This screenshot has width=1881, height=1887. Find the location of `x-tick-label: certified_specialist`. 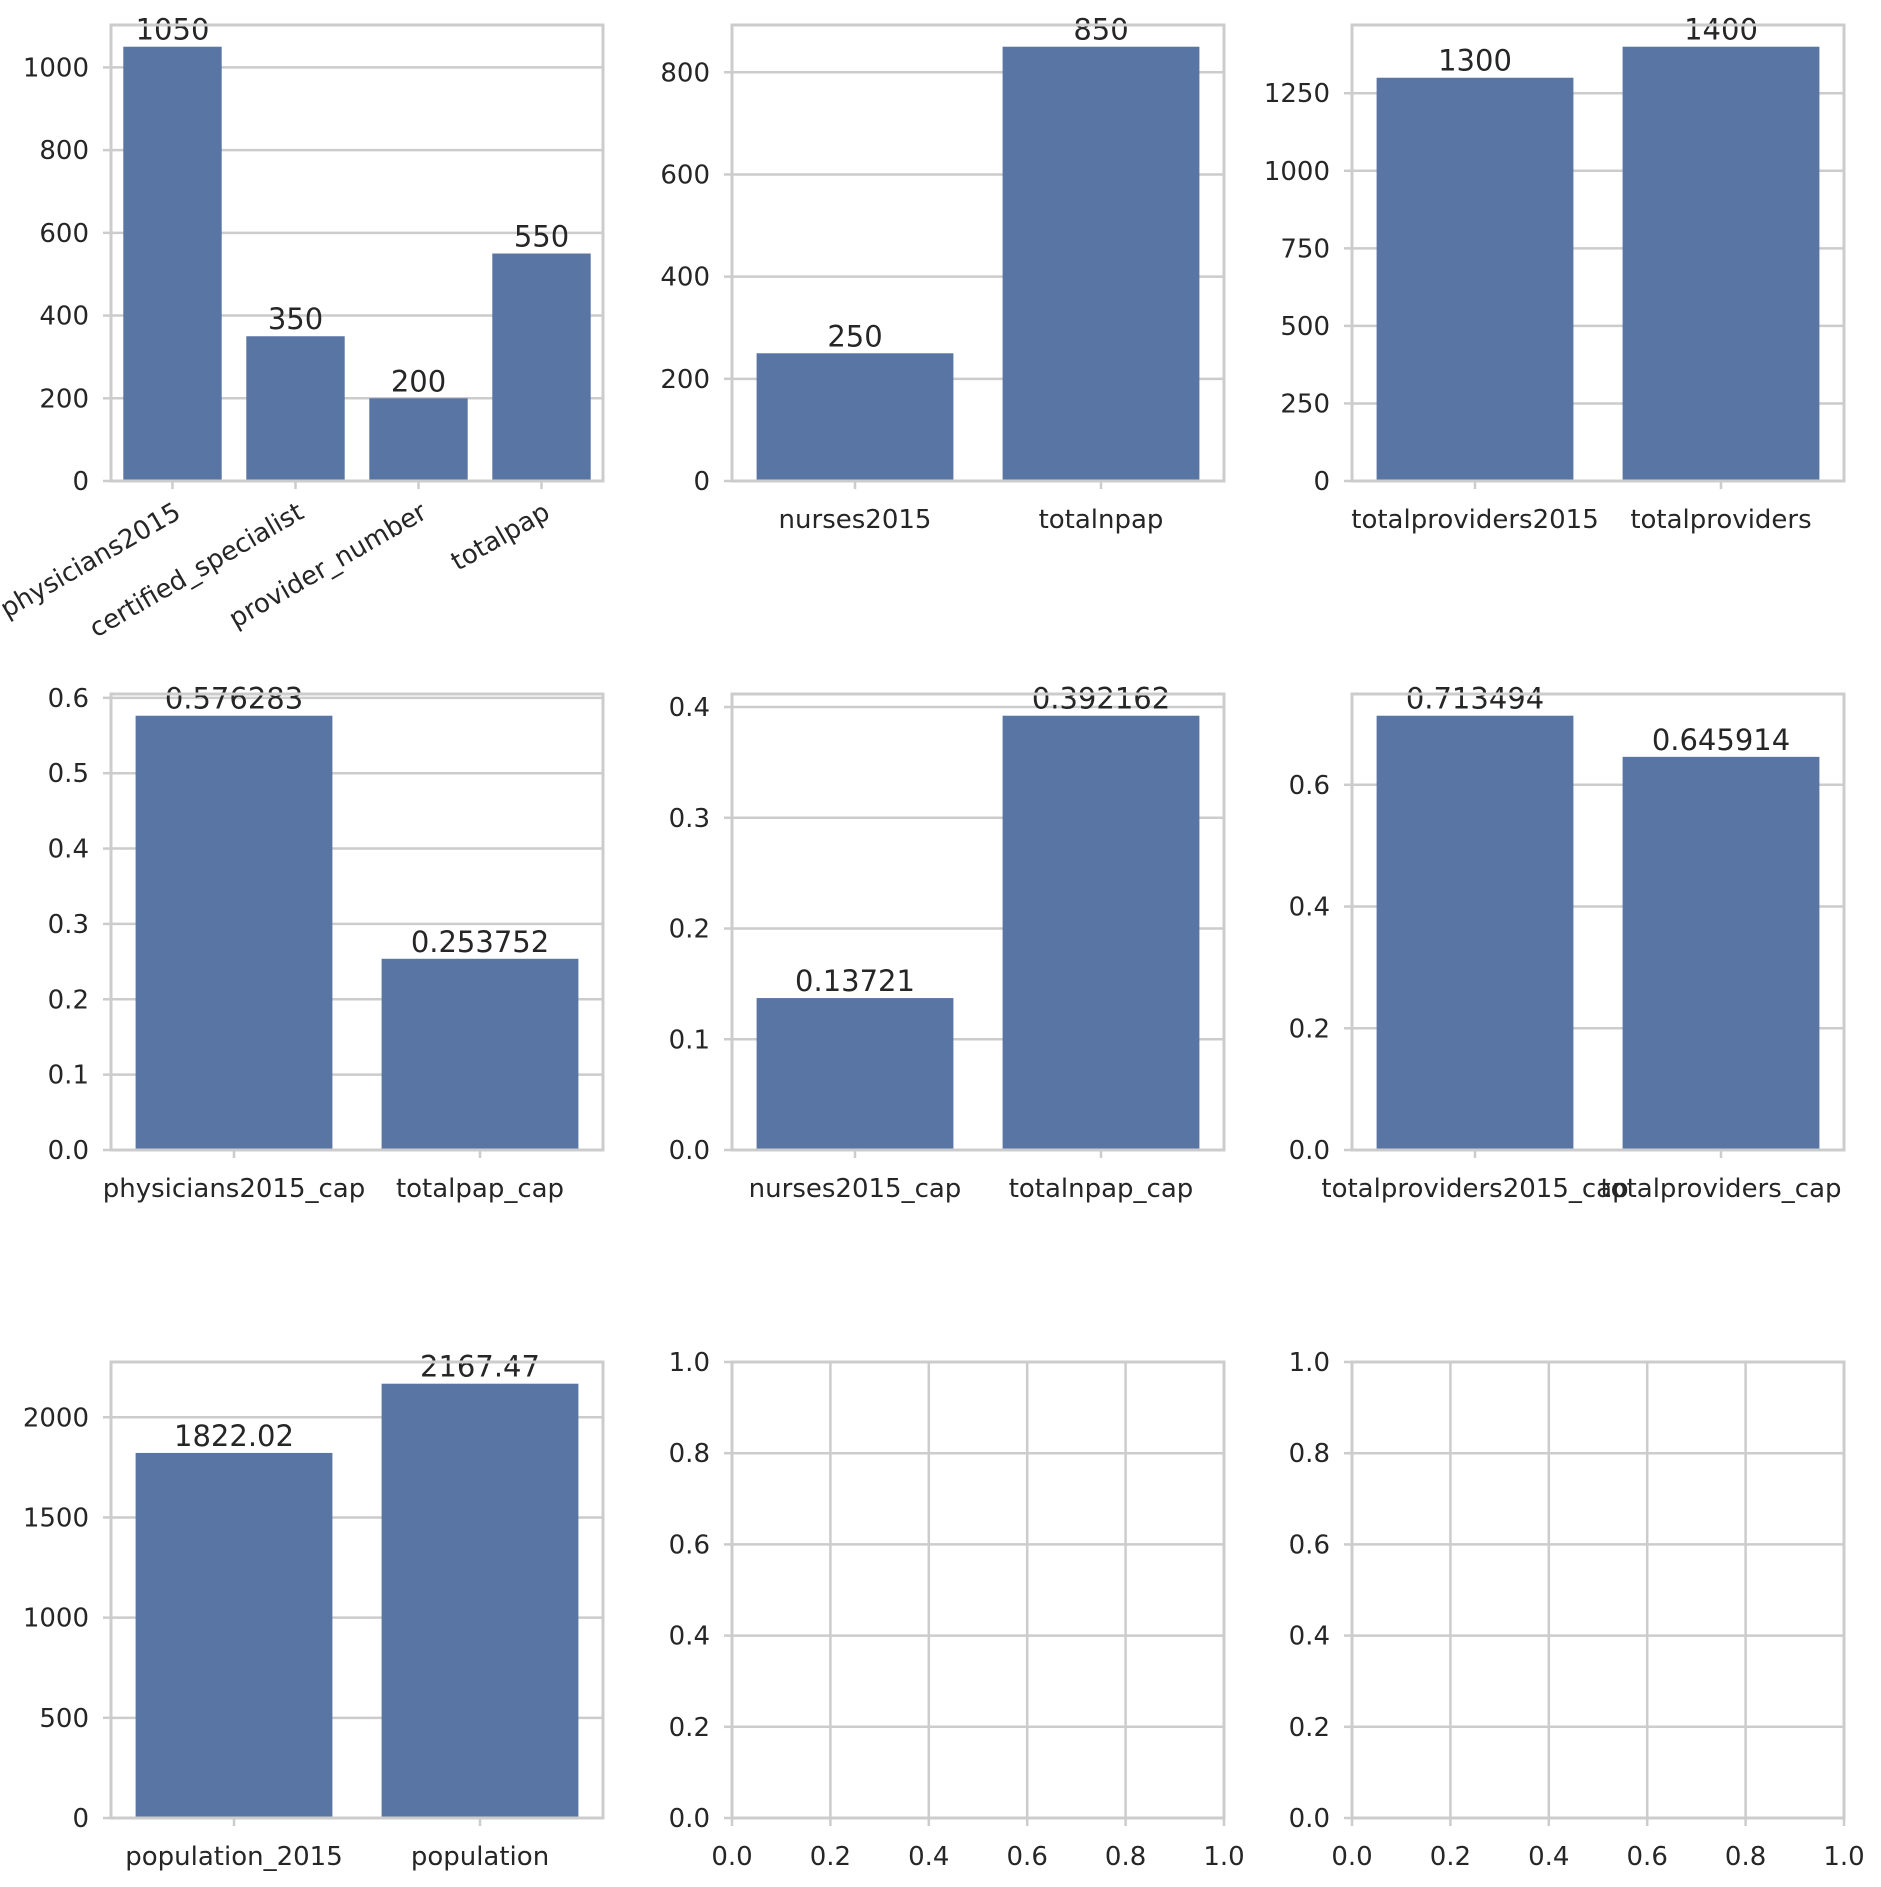

x-tick-label: certified_specialist is located at coordinates (196, 570).